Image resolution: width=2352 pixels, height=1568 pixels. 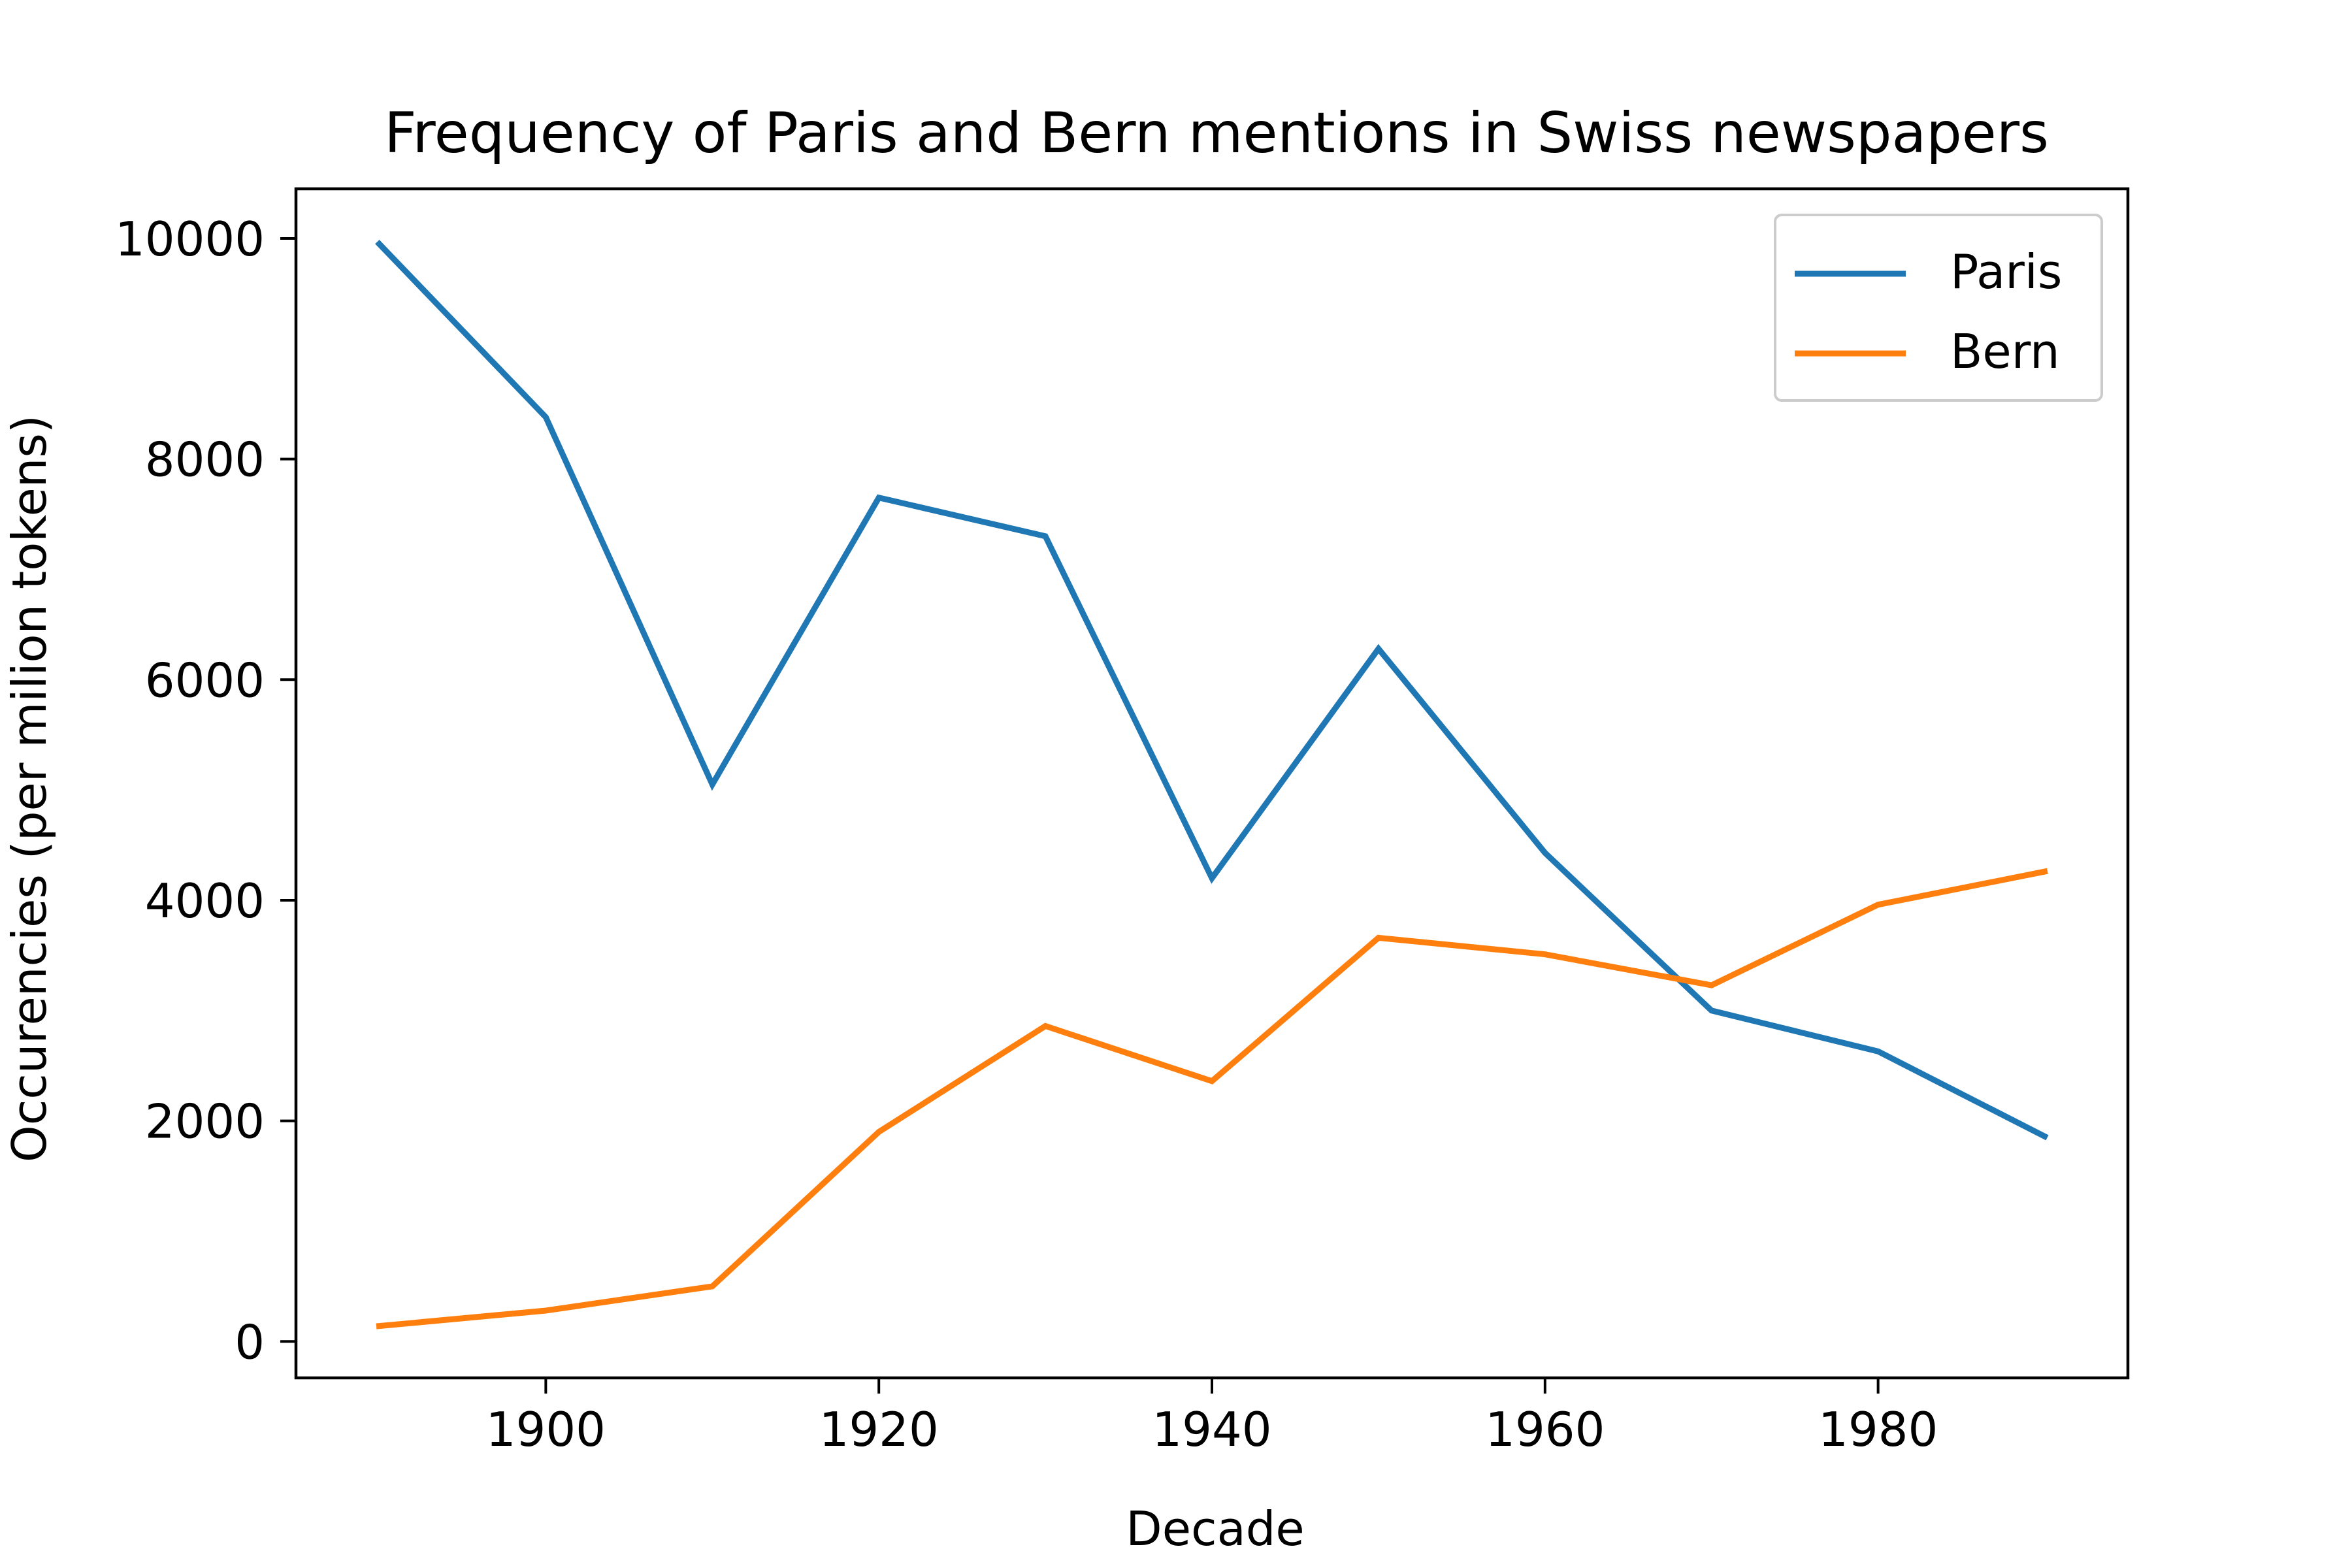 I want to click on x-tick-label: 1920, so click(x=879, y=1429).